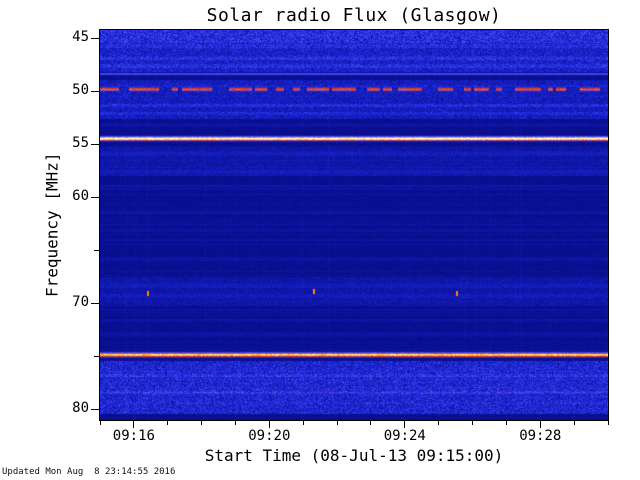 The width and height of the screenshot is (640, 480). What do you see at coordinates (89, 472) in the screenshot?
I see `update-timestamp: Updated Mon Aug 8 23:14:55 2016` at bounding box center [89, 472].